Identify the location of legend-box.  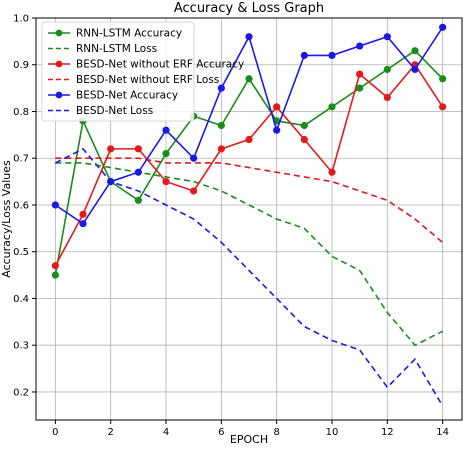
(118, 71).